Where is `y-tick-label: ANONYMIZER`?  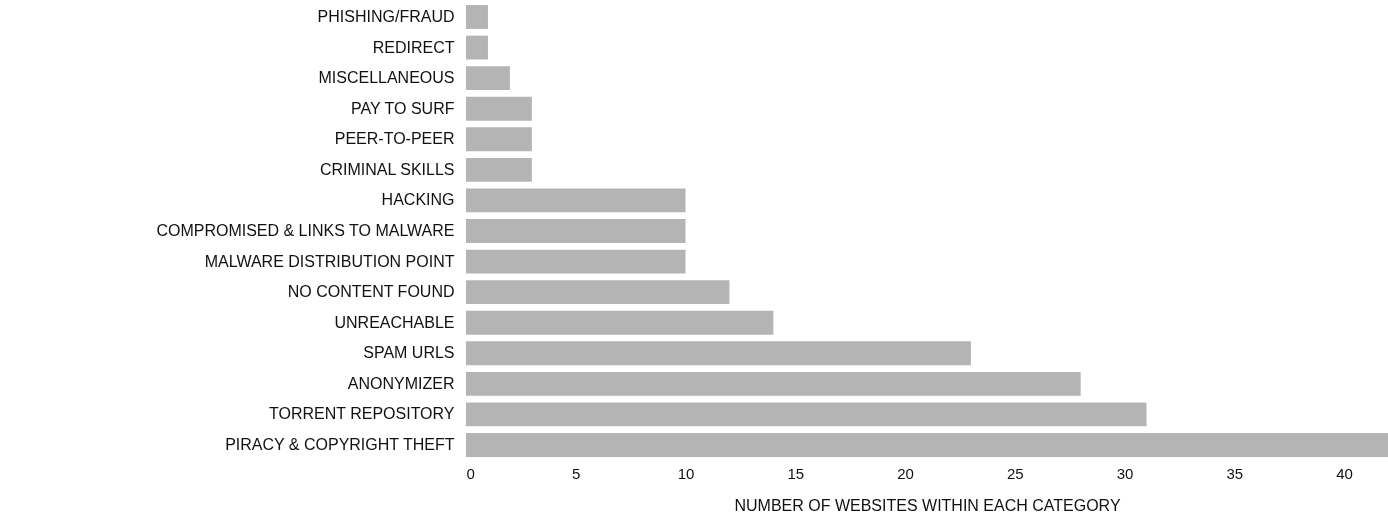
y-tick-label: ANONYMIZER is located at coordinates (401, 383).